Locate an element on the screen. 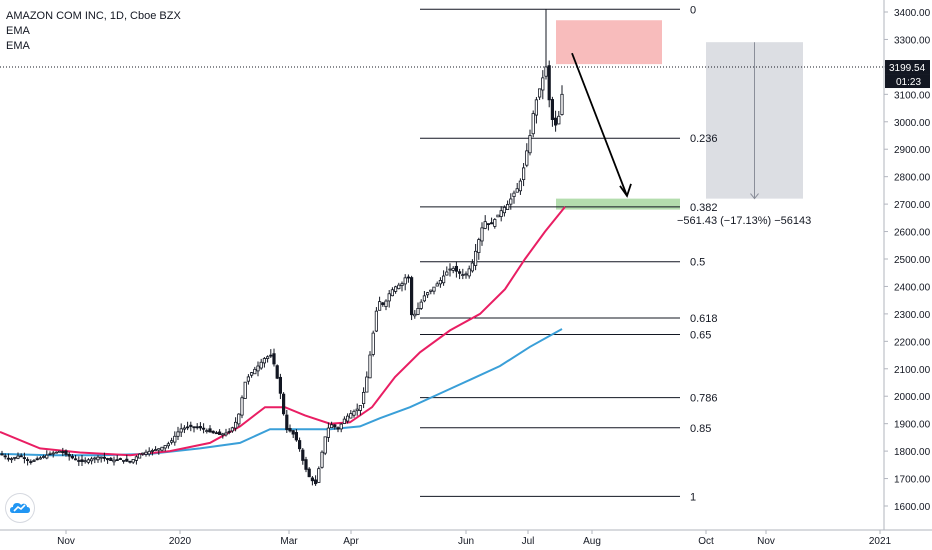 This screenshot has height=550, width=932. indicator-ema-2: EMA is located at coordinates (18, 46).